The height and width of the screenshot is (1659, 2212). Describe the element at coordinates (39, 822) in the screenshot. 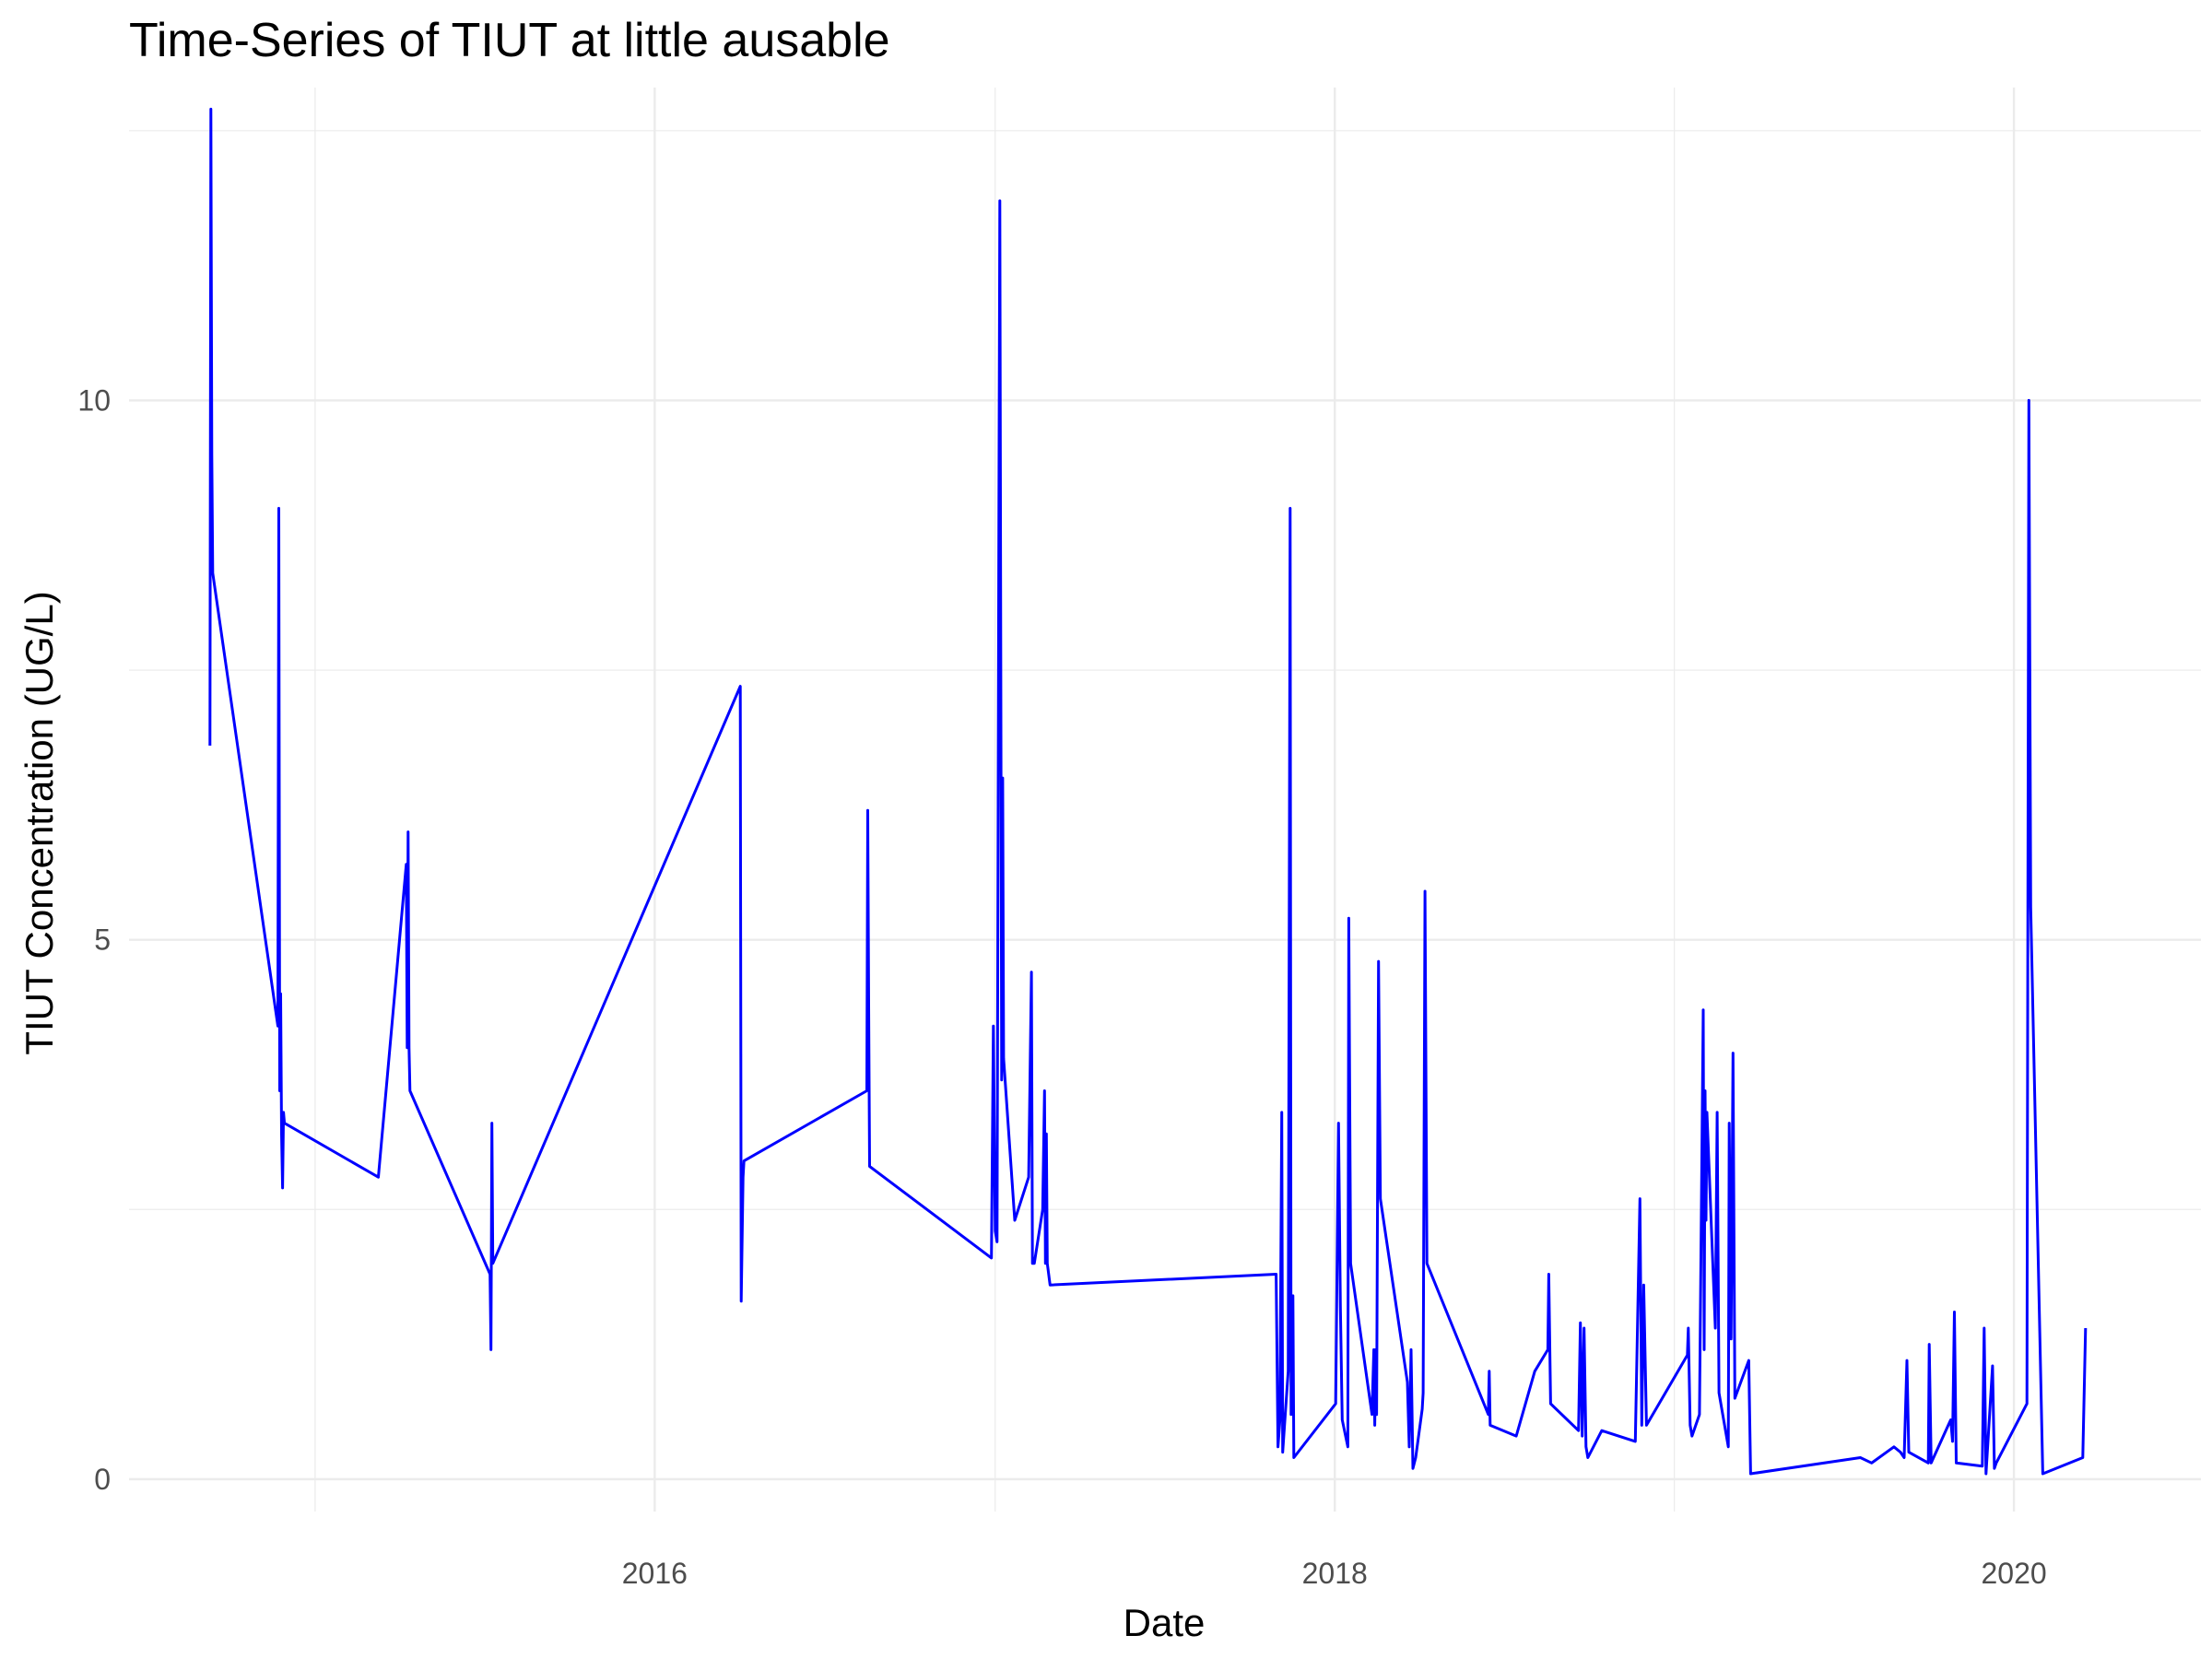

I see `y-axis-title: TIUT Concentration (UG/L)` at that location.